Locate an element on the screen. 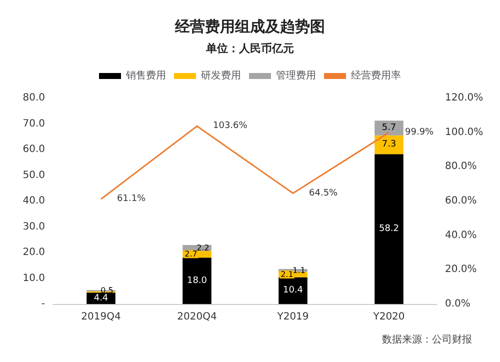 Image resolution: width=500 pixels, height=362 pixels. y2-tick-label: 60.0% is located at coordinates (461, 201).